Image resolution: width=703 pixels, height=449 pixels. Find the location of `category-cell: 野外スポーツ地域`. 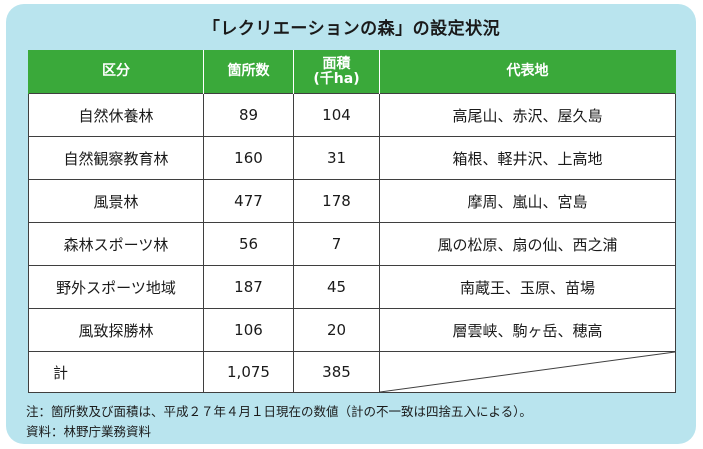

category-cell: 野外スポーツ地域 is located at coordinates (116, 287).